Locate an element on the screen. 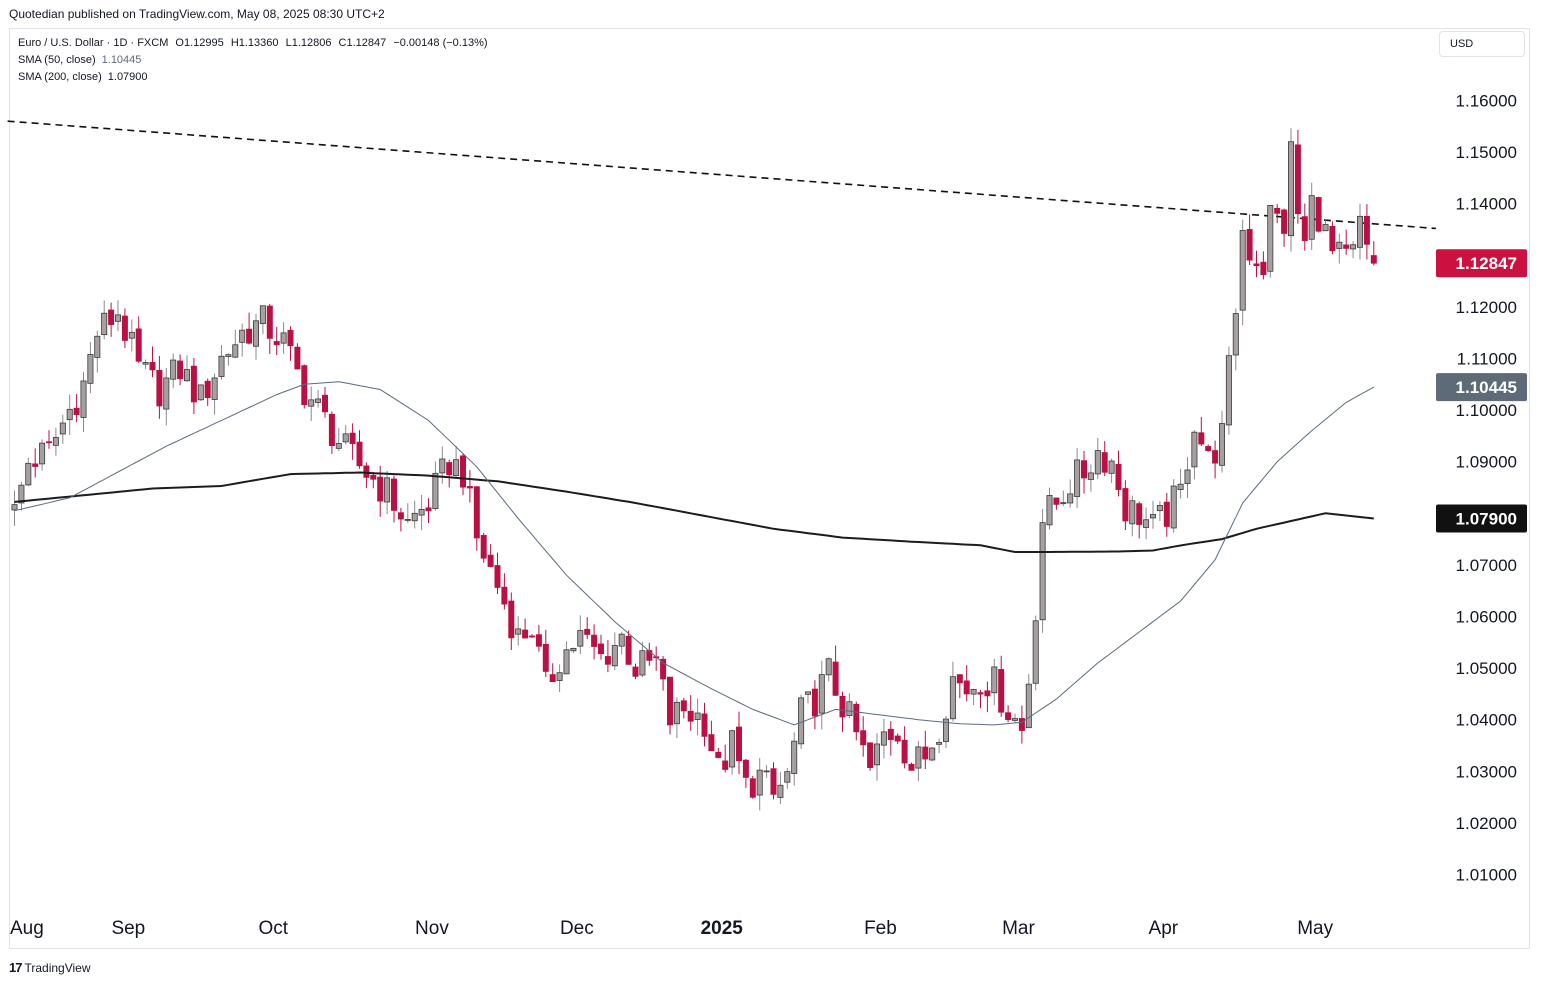  currency-button: USD is located at coordinates (1482, 44).